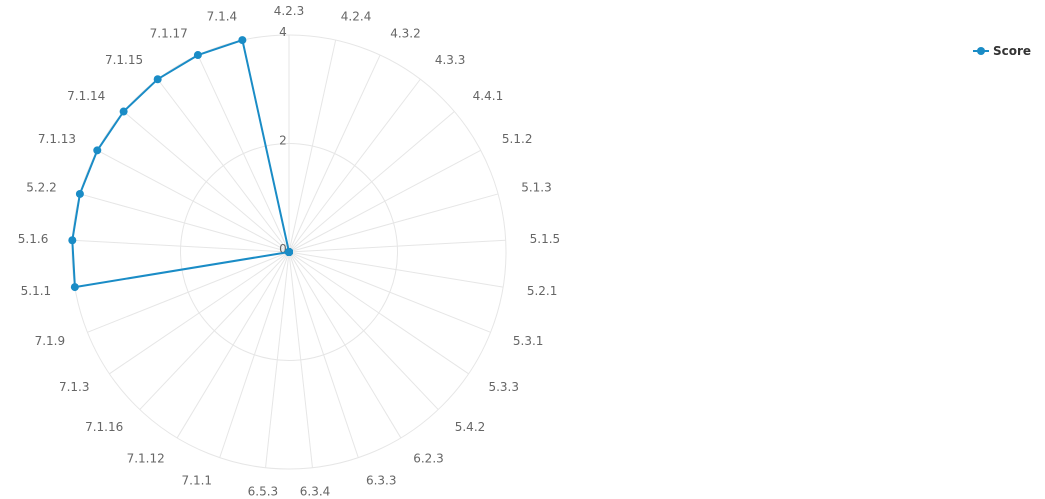 This screenshot has width=1045, height=499. What do you see at coordinates (315, 492) in the screenshot?
I see `category-label: 6.3.4` at bounding box center [315, 492].